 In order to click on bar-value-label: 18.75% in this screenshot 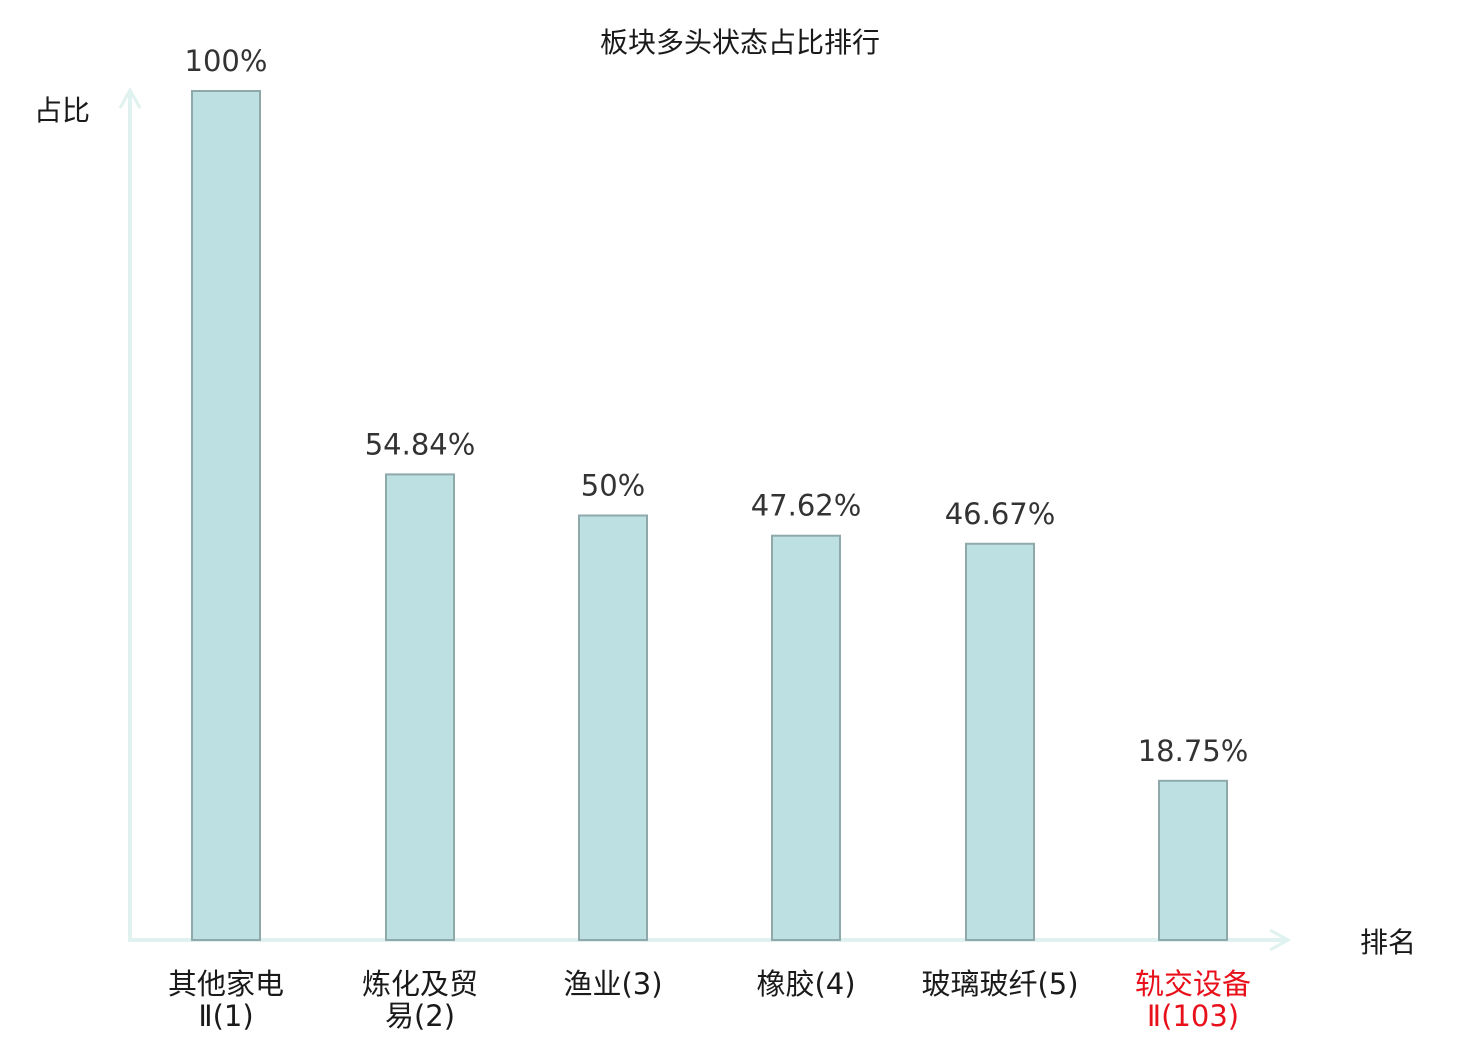, I will do `click(1193, 751)`.